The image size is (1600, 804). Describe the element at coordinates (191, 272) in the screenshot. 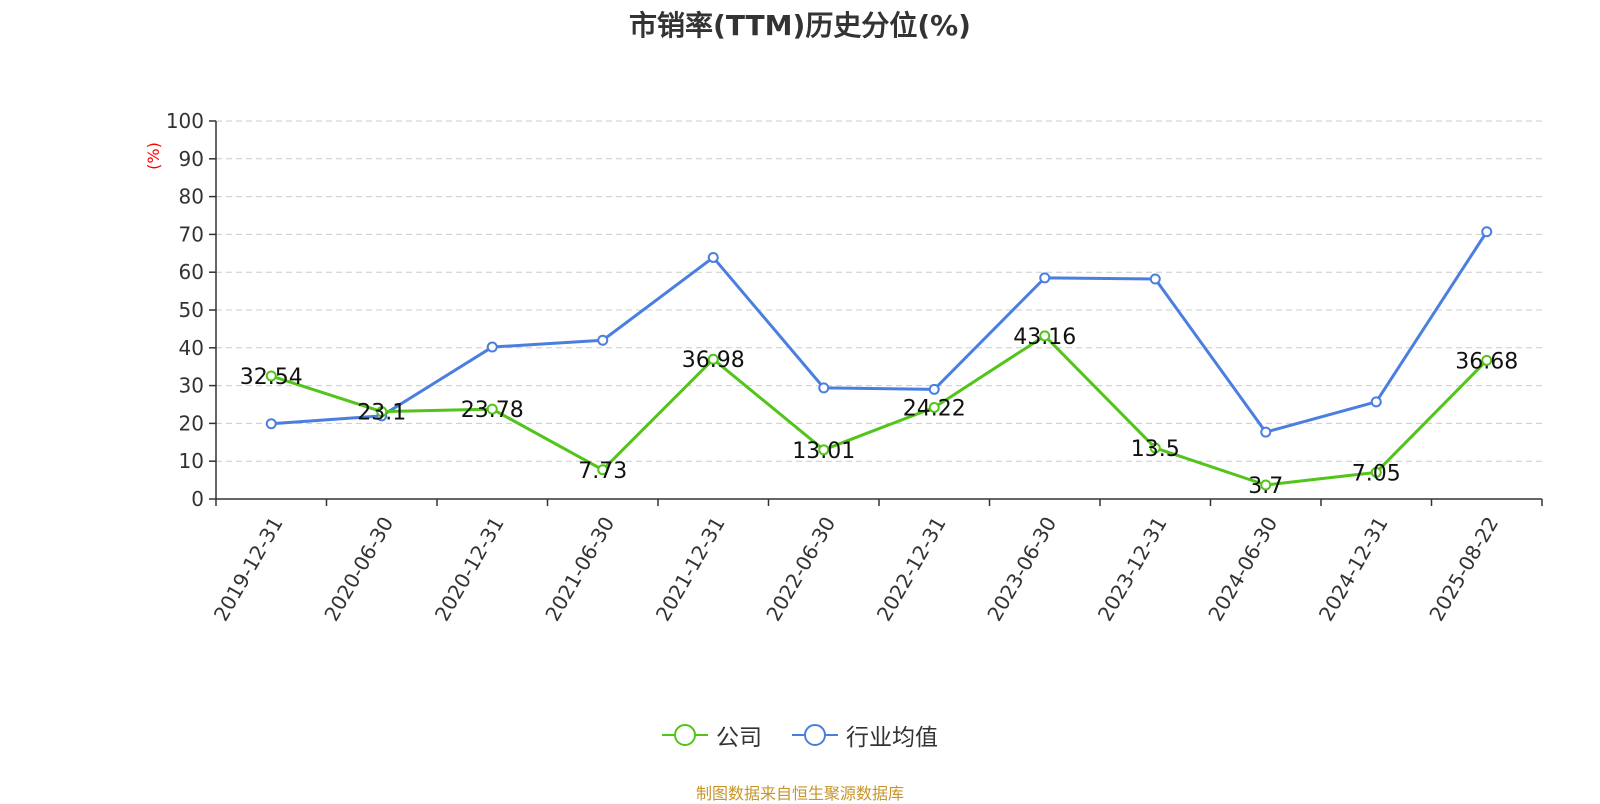

I see `y-tick-label: 60` at that location.